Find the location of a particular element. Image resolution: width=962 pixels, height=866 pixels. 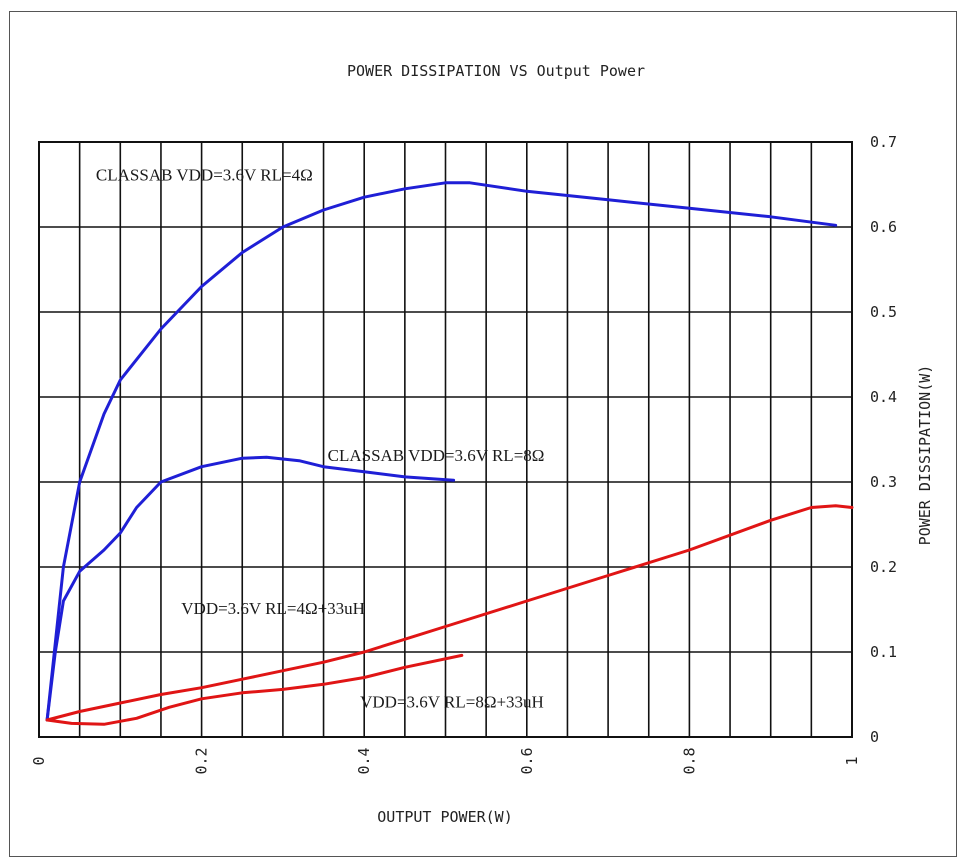

y-tick-label: 0.1 is located at coordinates (883, 652).